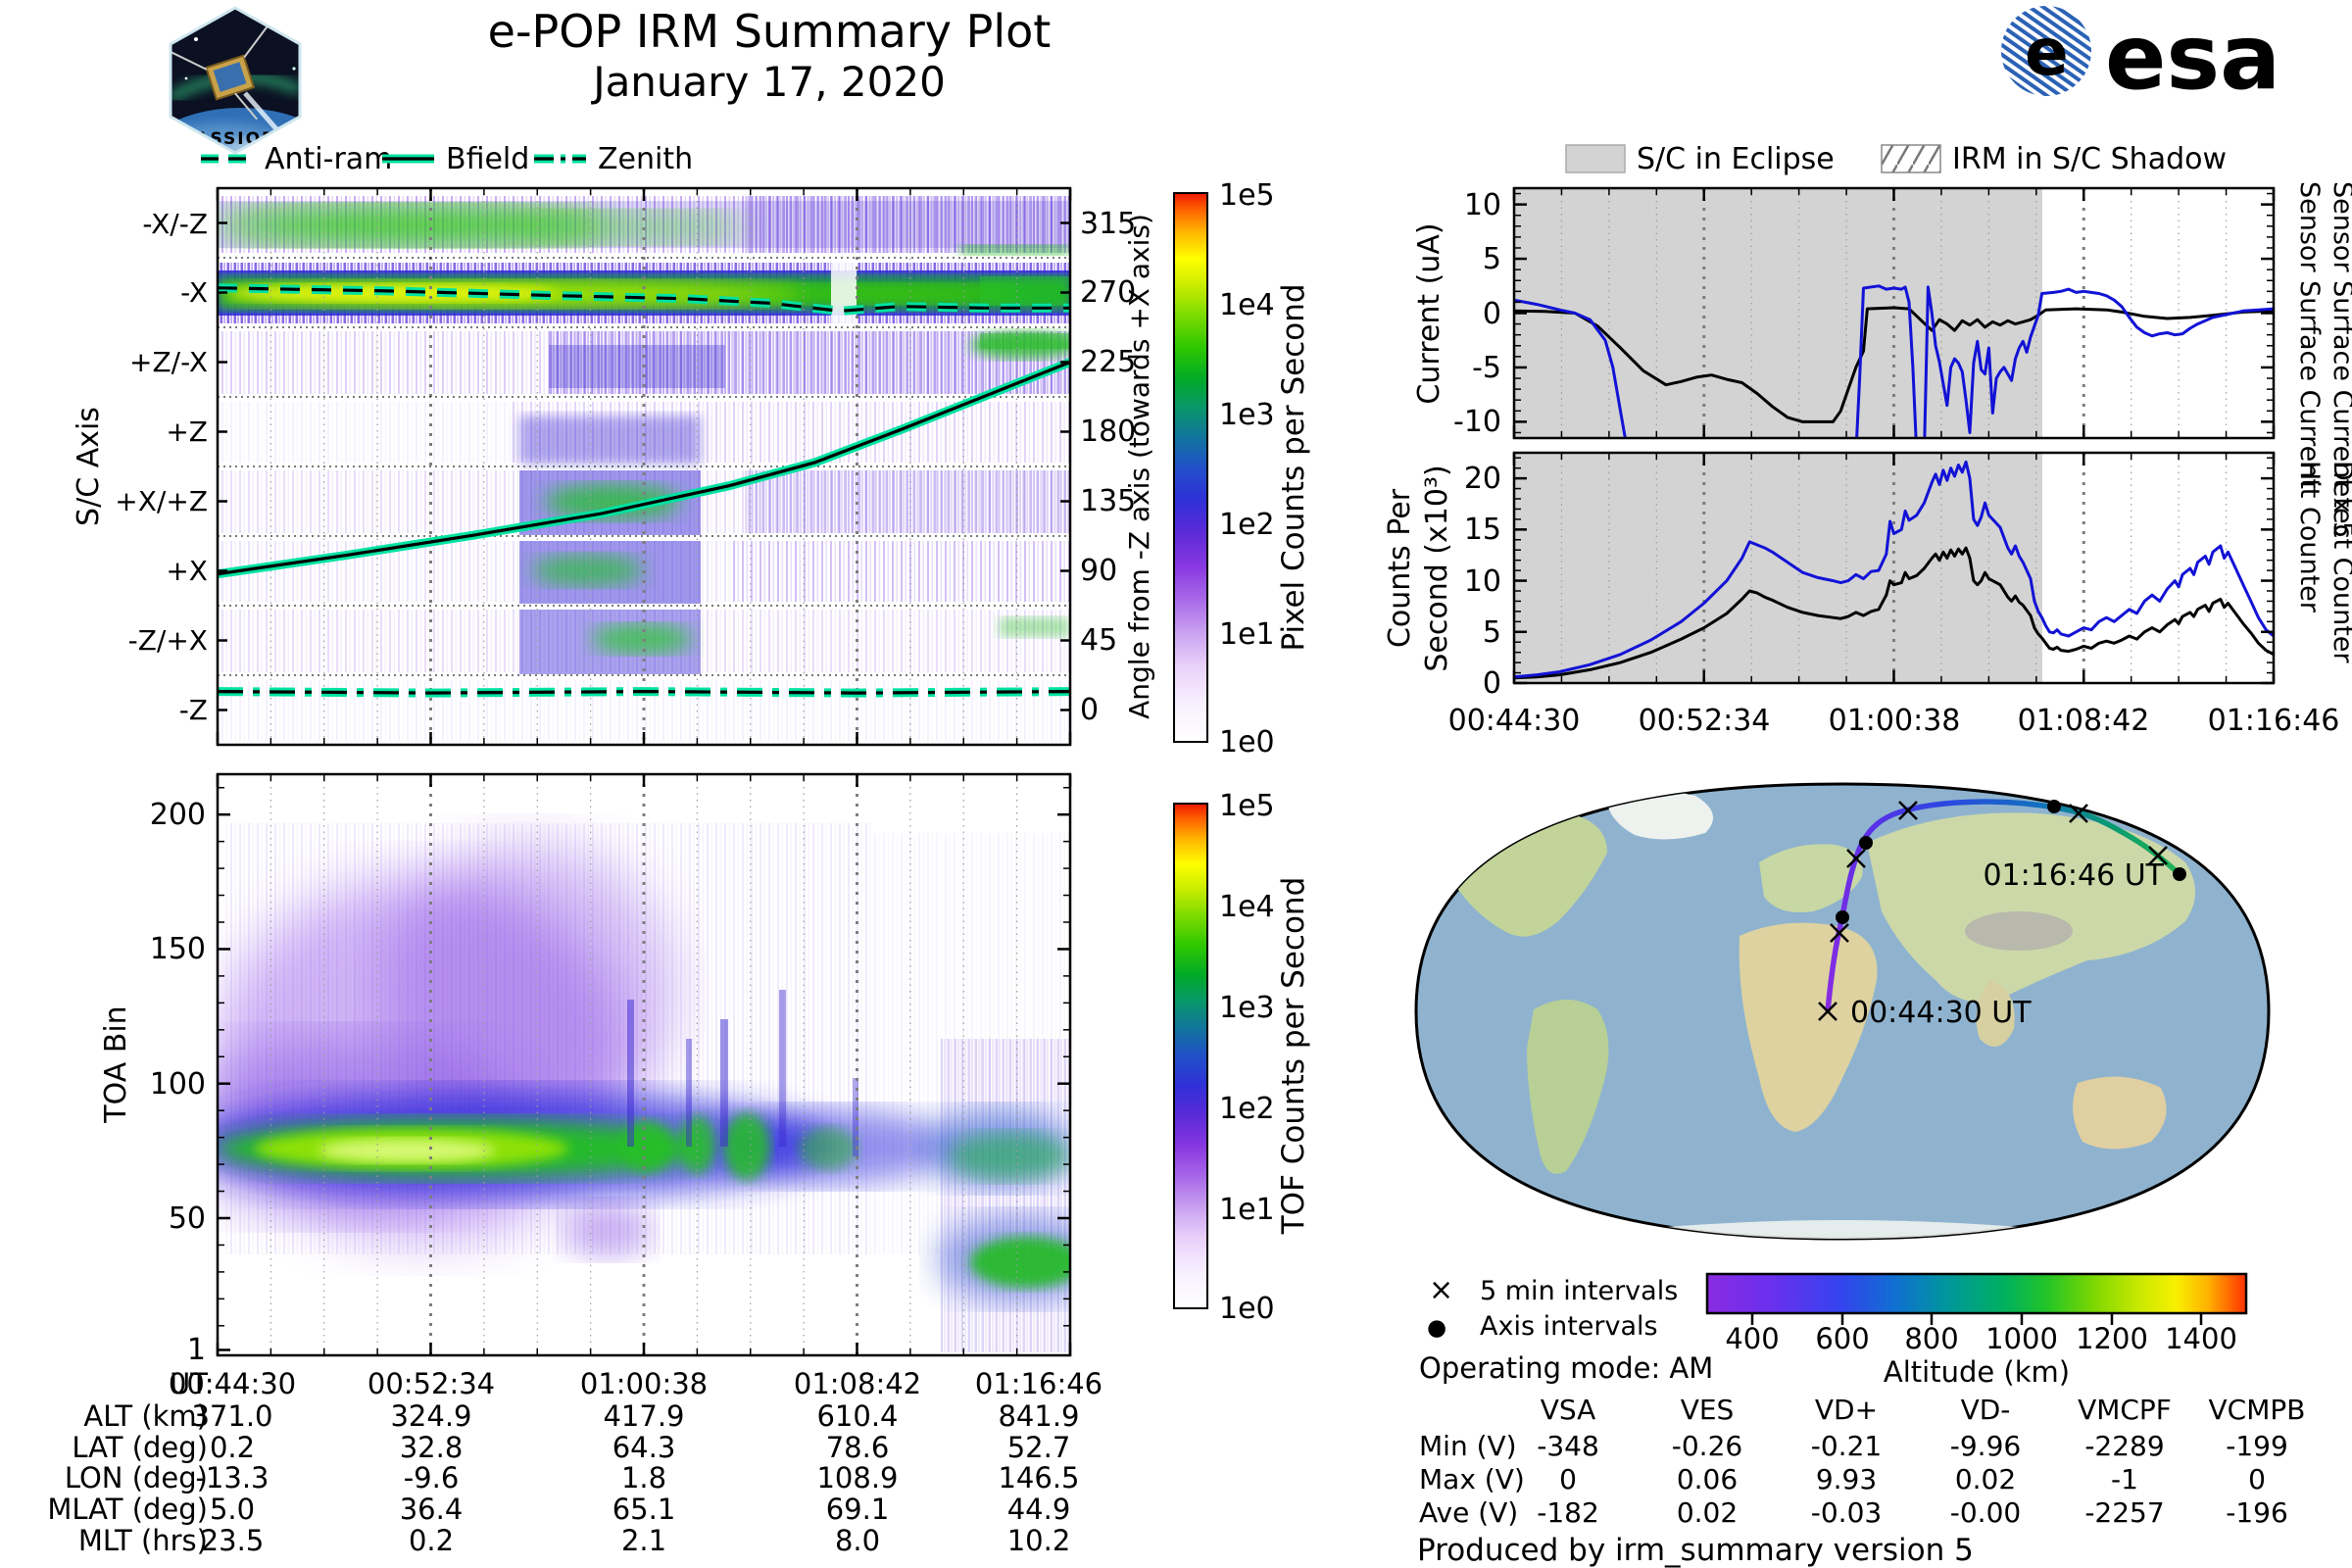 Image resolution: width=2352 pixels, height=1568 pixels. What do you see at coordinates (1569, 1326) in the screenshot?
I see `dot-marker-label: Axis intervals` at bounding box center [1569, 1326].